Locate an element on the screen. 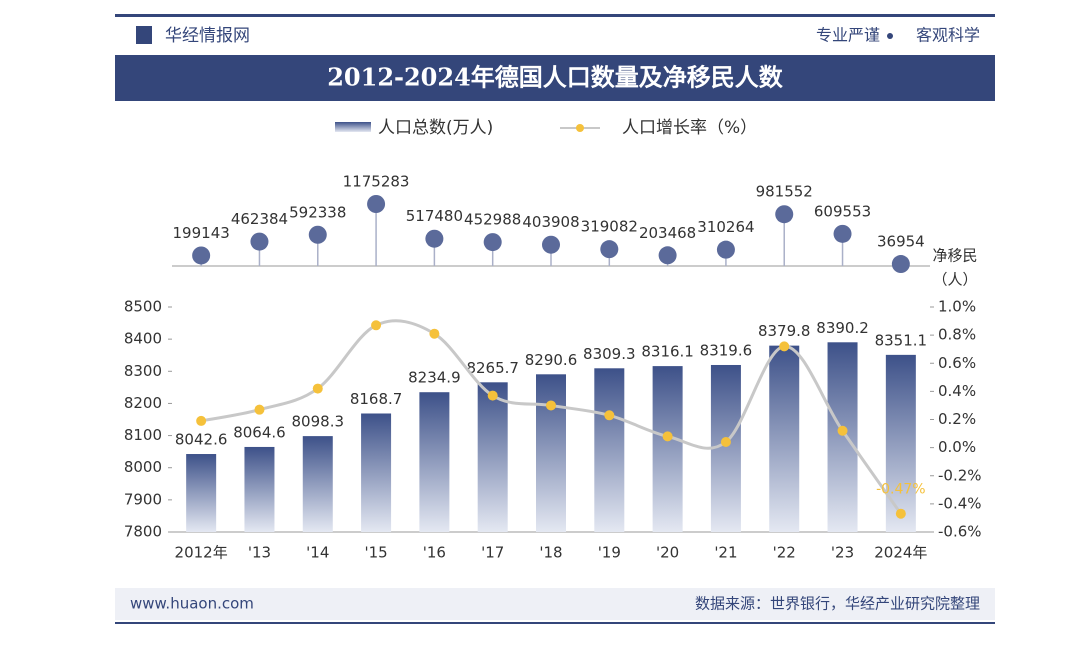 The image size is (1080, 649). data-label: 203468 is located at coordinates (667, 233).